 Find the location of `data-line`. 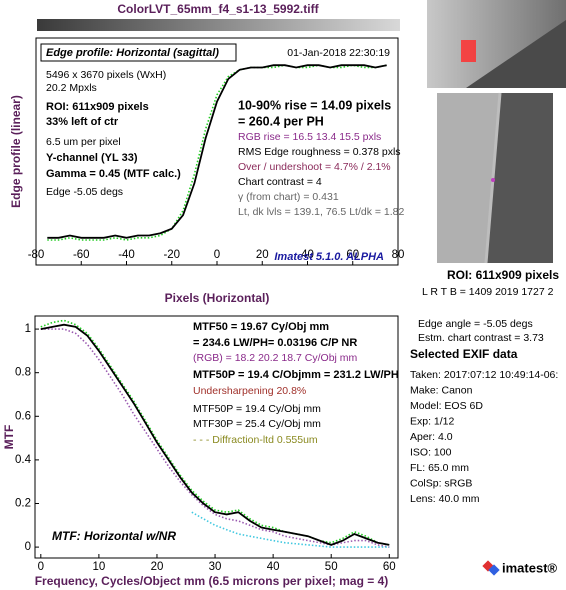

data-line is located at coordinates (290, 529).